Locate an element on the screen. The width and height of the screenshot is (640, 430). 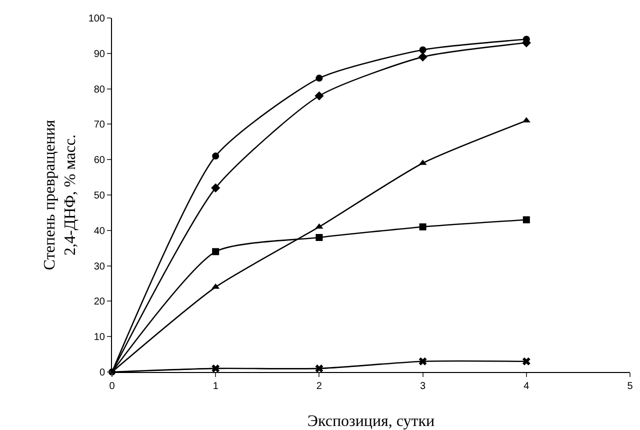
y-tick-label: 70 is located at coordinates (100, 125).